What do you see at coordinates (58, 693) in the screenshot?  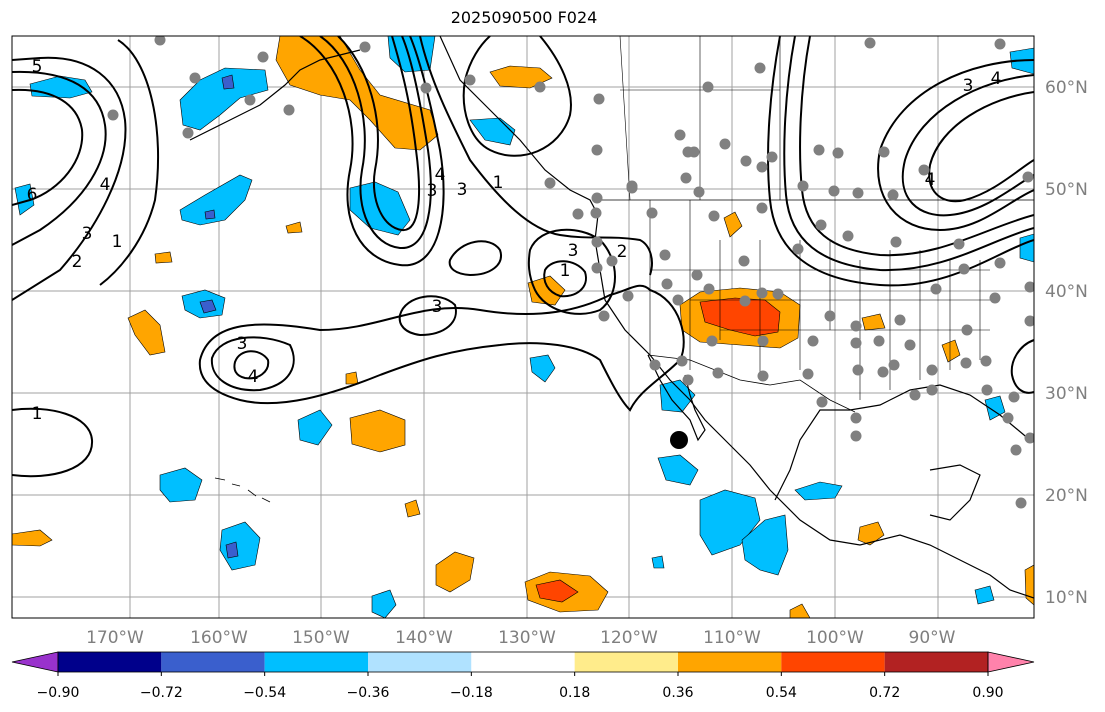 I see `colorbar-tick-label: −0.90` at bounding box center [58, 693].